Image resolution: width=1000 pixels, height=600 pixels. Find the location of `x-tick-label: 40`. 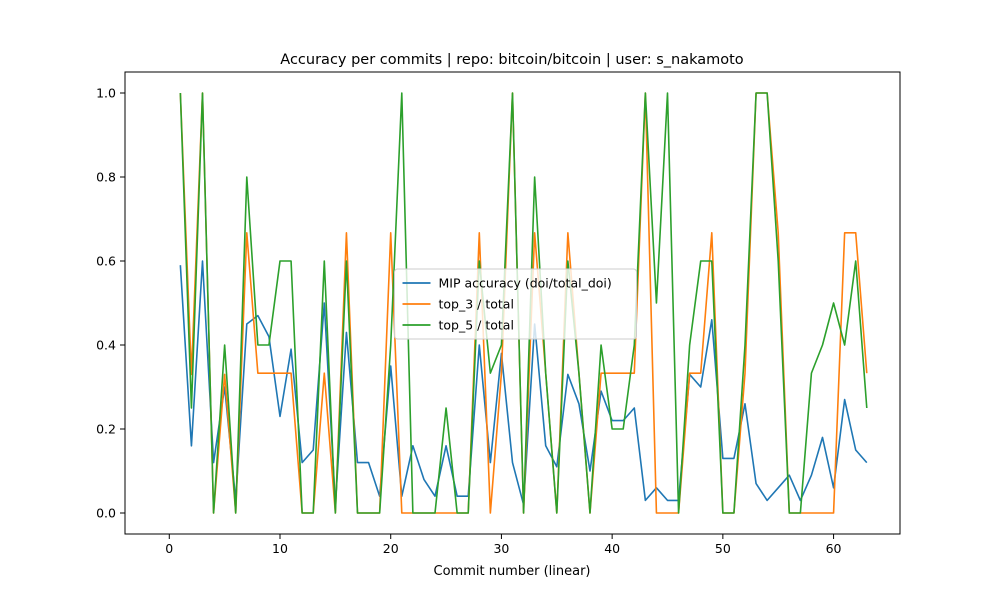

x-tick-label: 40 is located at coordinates (612, 548).